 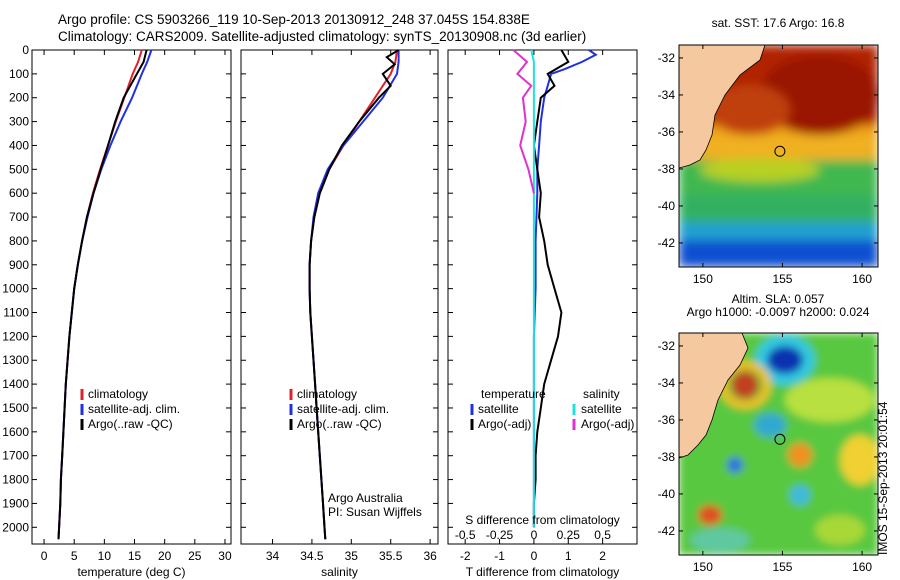 I want to click on diff-legend-s-label: salinity, so click(x=601, y=394).